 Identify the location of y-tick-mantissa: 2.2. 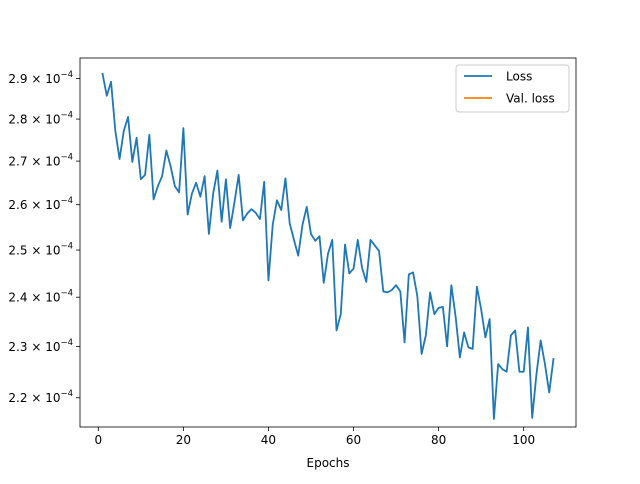
(17, 398).